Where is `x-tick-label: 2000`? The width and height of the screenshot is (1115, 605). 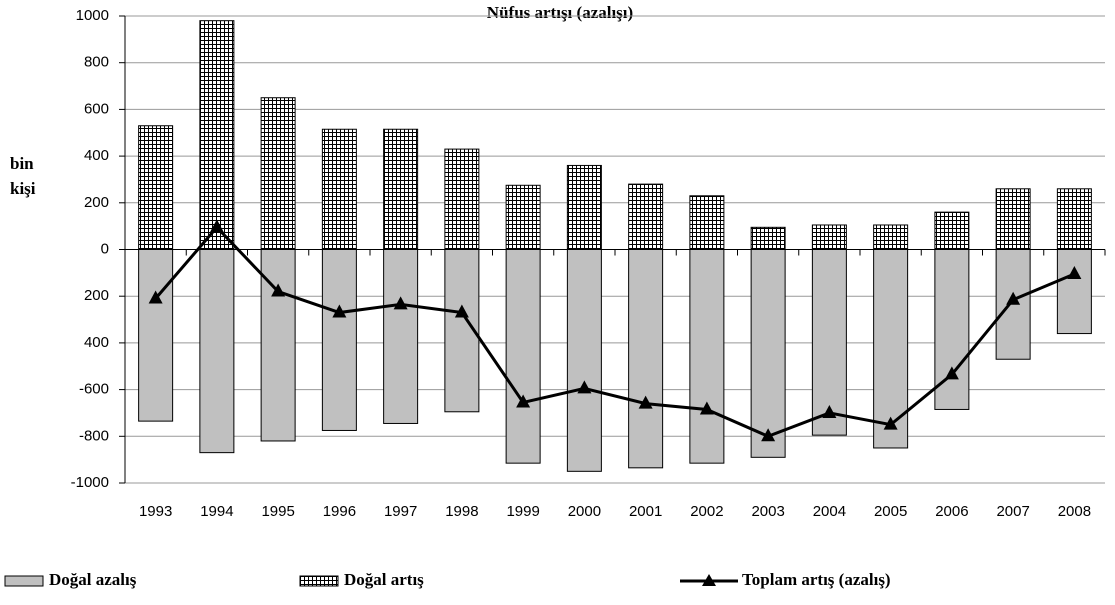 x-tick-label: 2000 is located at coordinates (584, 511).